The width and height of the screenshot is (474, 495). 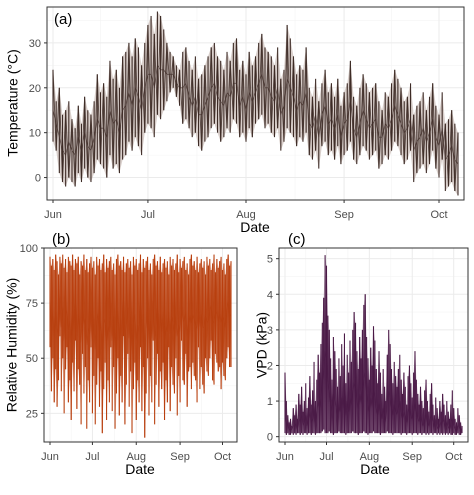 I want to click on humidity-x-tick-label: Jul, so click(x=92, y=457).